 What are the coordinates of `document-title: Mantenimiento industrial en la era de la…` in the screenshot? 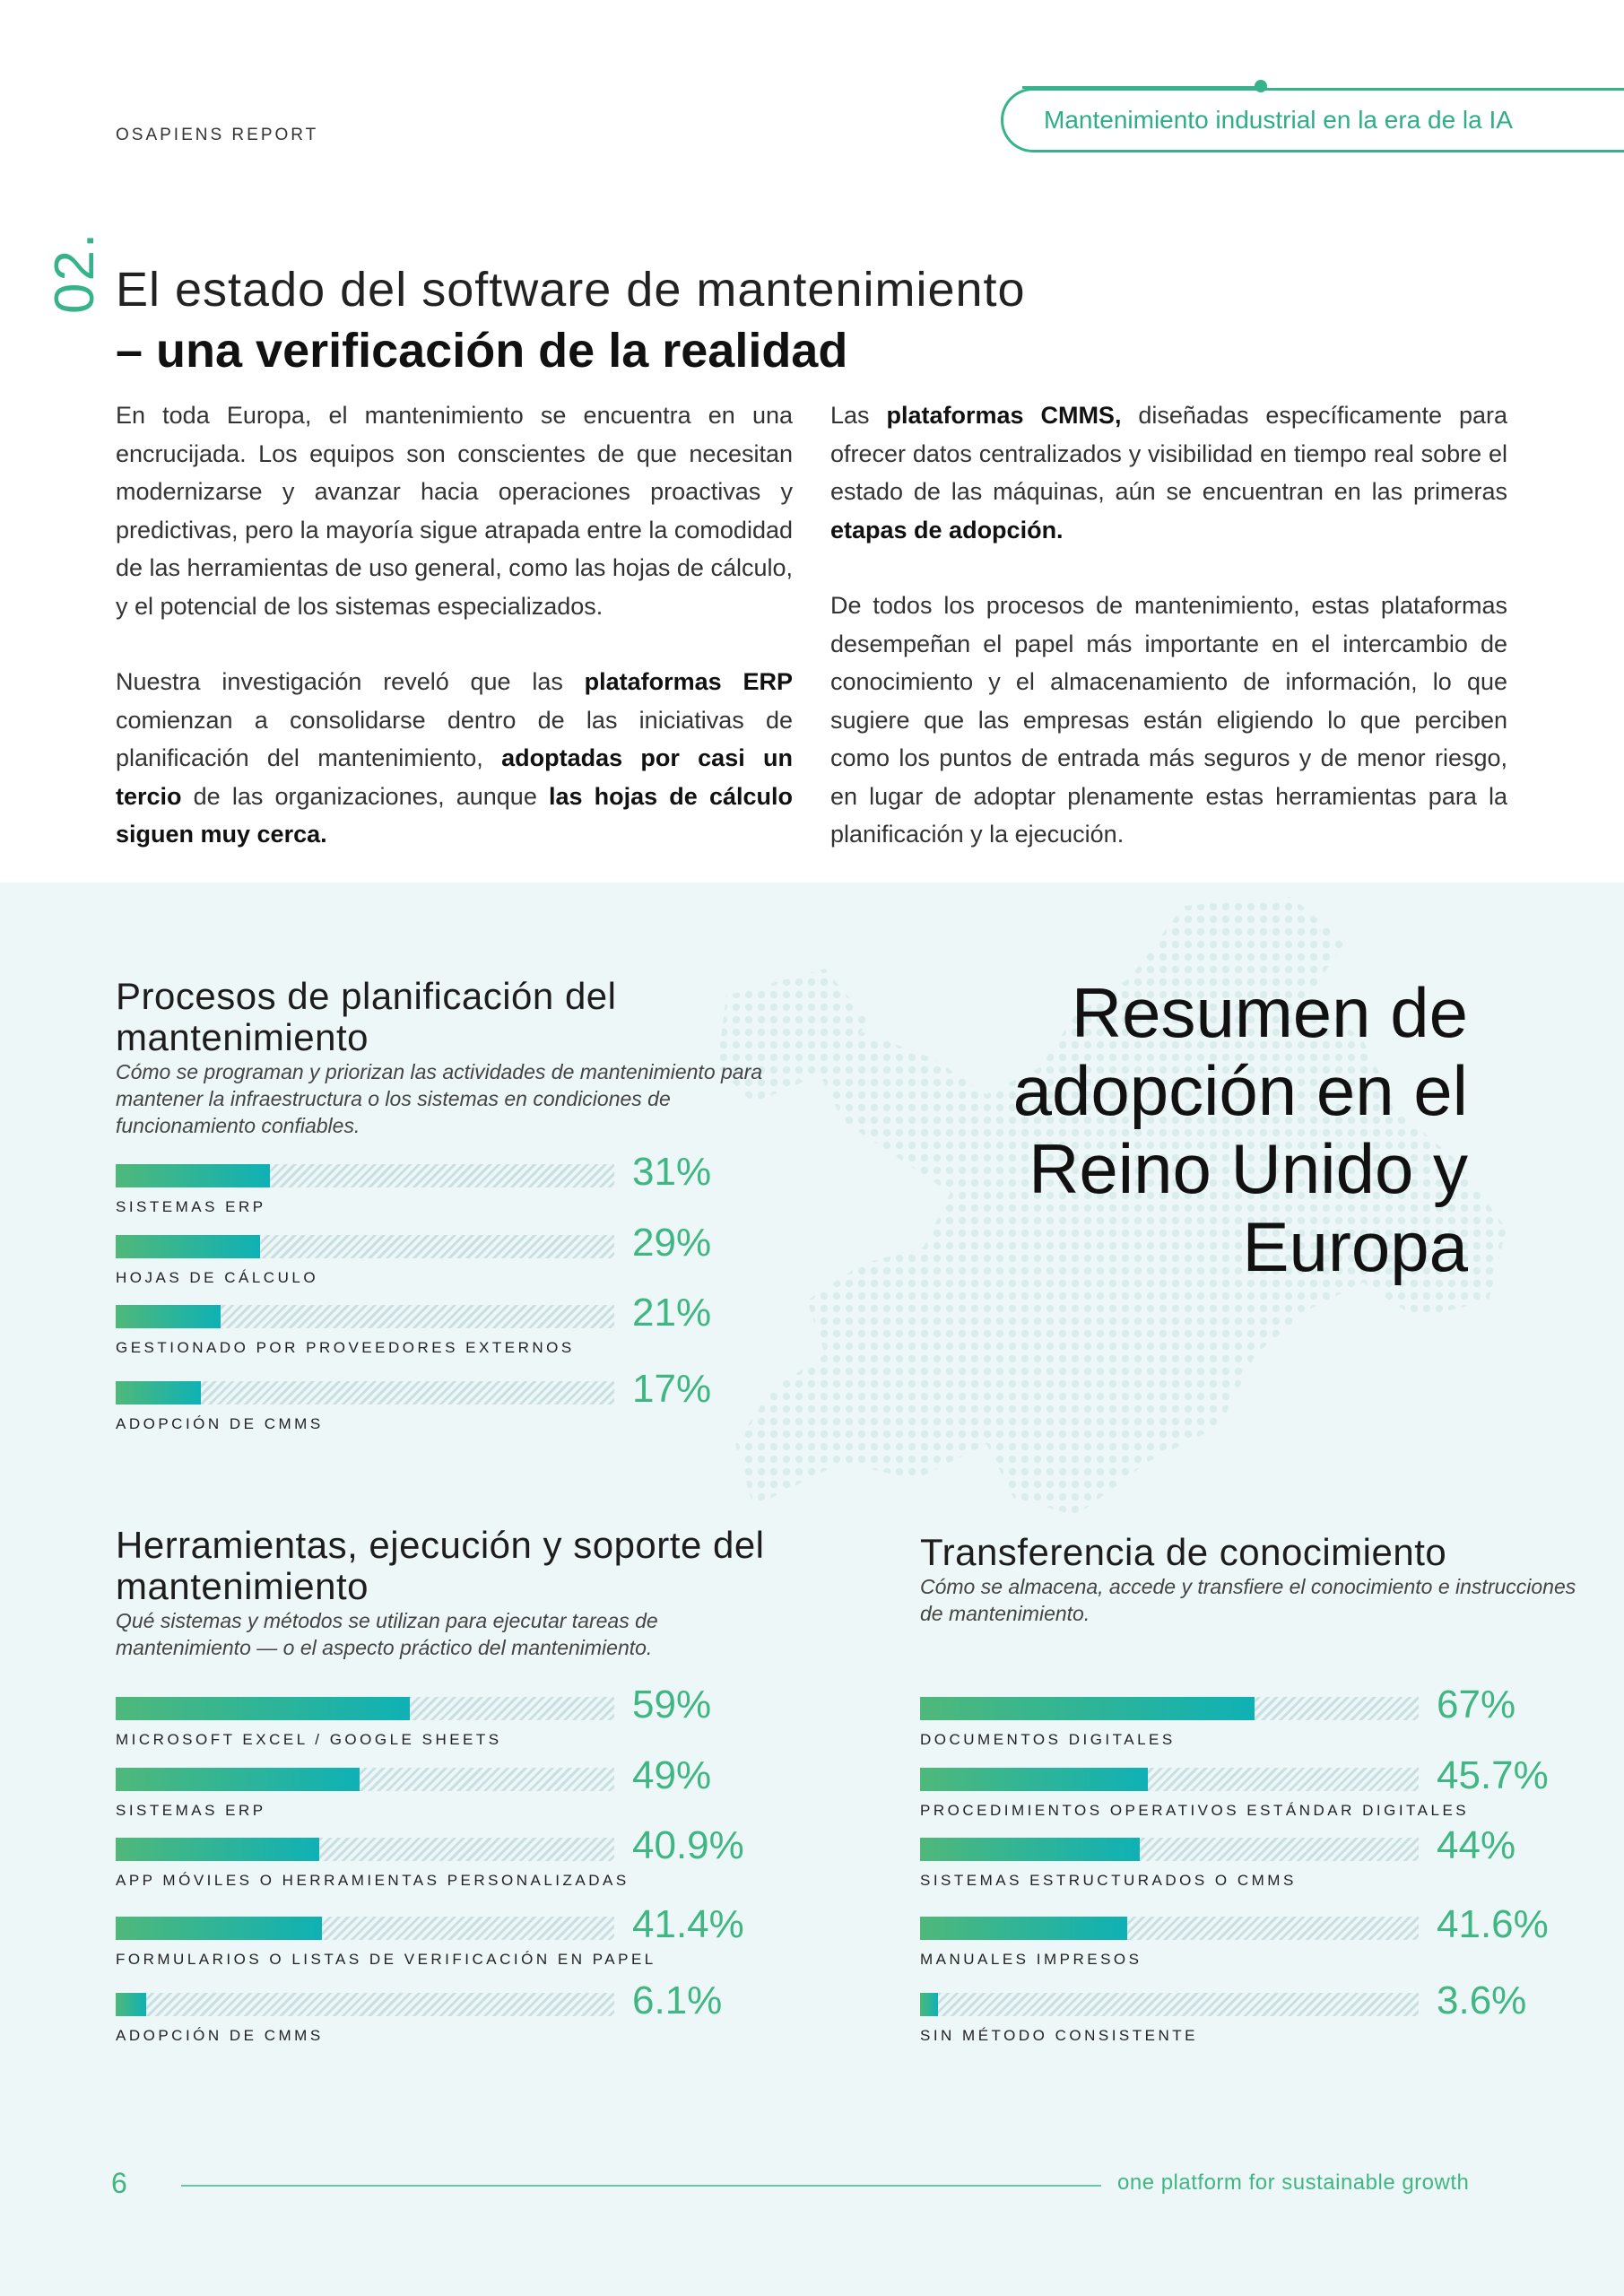 It's located at (1278, 120).